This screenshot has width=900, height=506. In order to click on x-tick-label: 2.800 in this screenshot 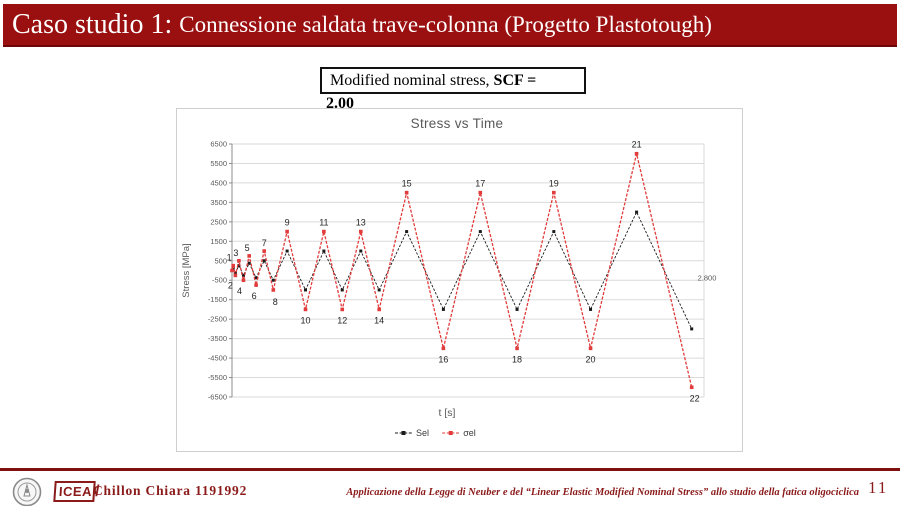, I will do `click(707, 278)`.